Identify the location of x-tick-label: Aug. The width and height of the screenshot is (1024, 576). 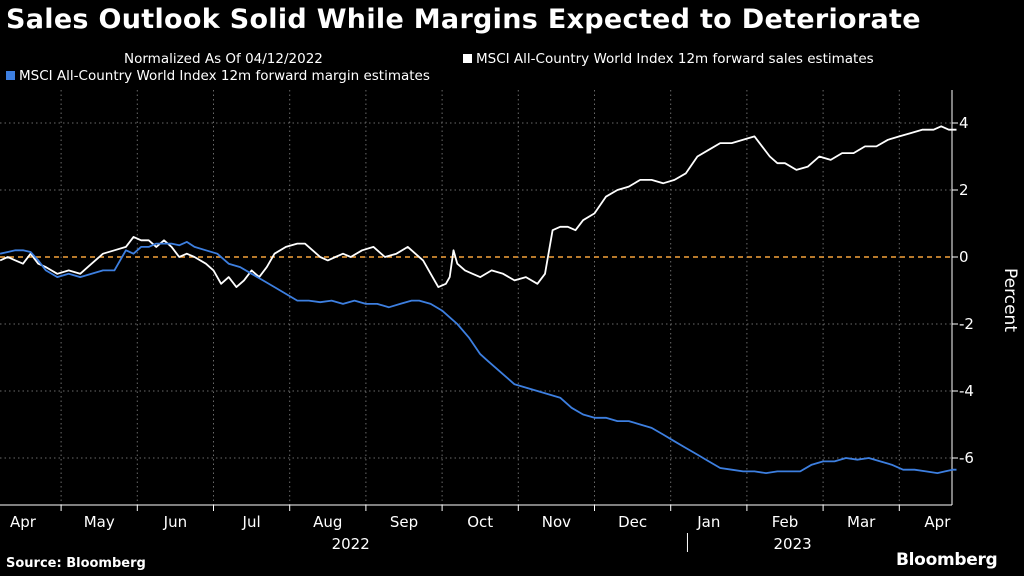
(327, 522).